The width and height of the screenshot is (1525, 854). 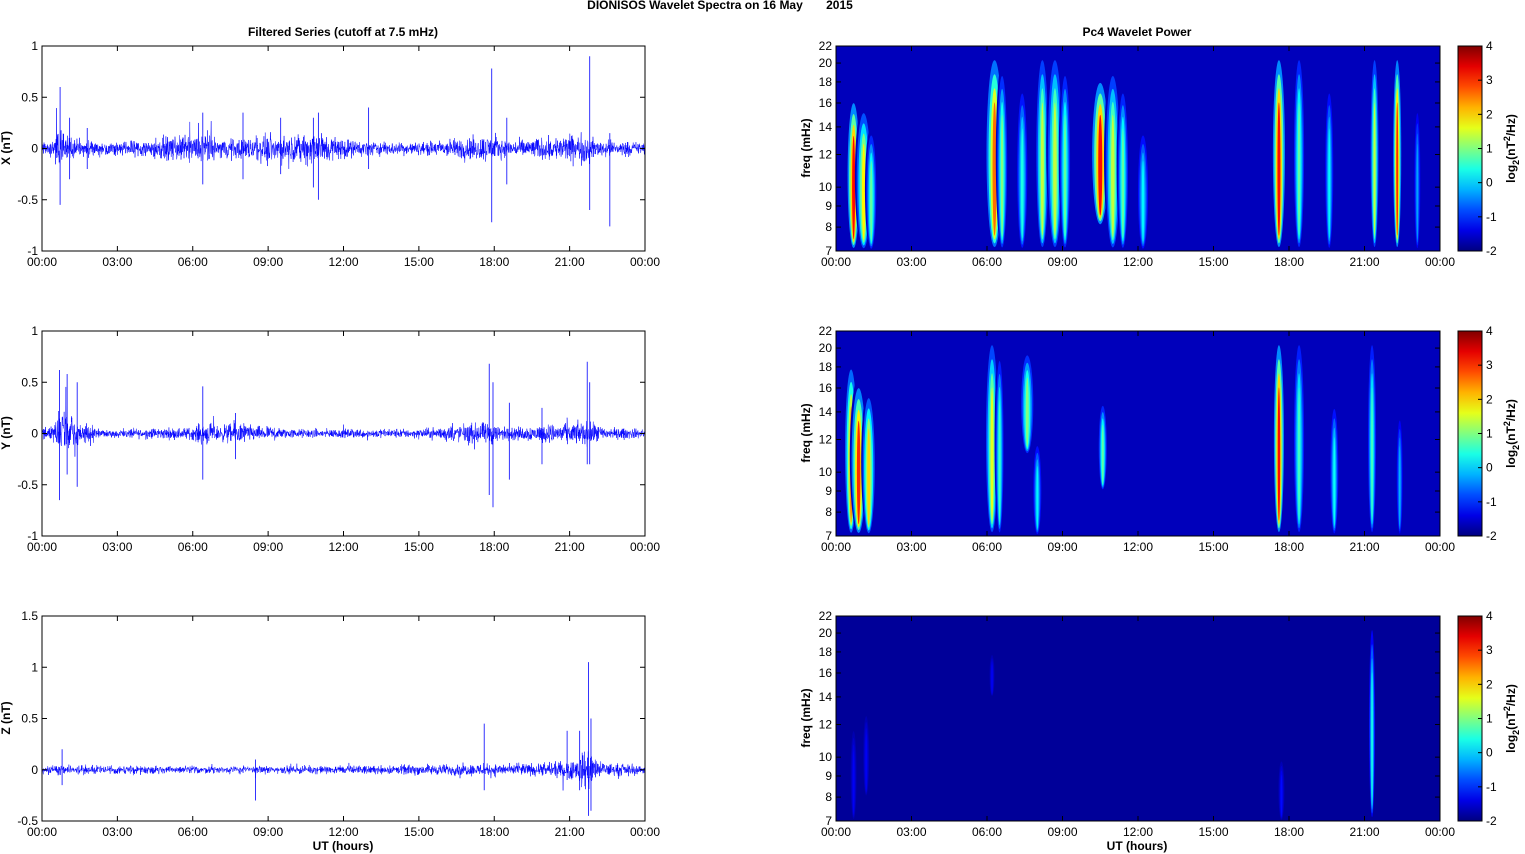 What do you see at coordinates (117, 832) in the screenshot?
I see `z-series-xtick-label: 03:00` at bounding box center [117, 832].